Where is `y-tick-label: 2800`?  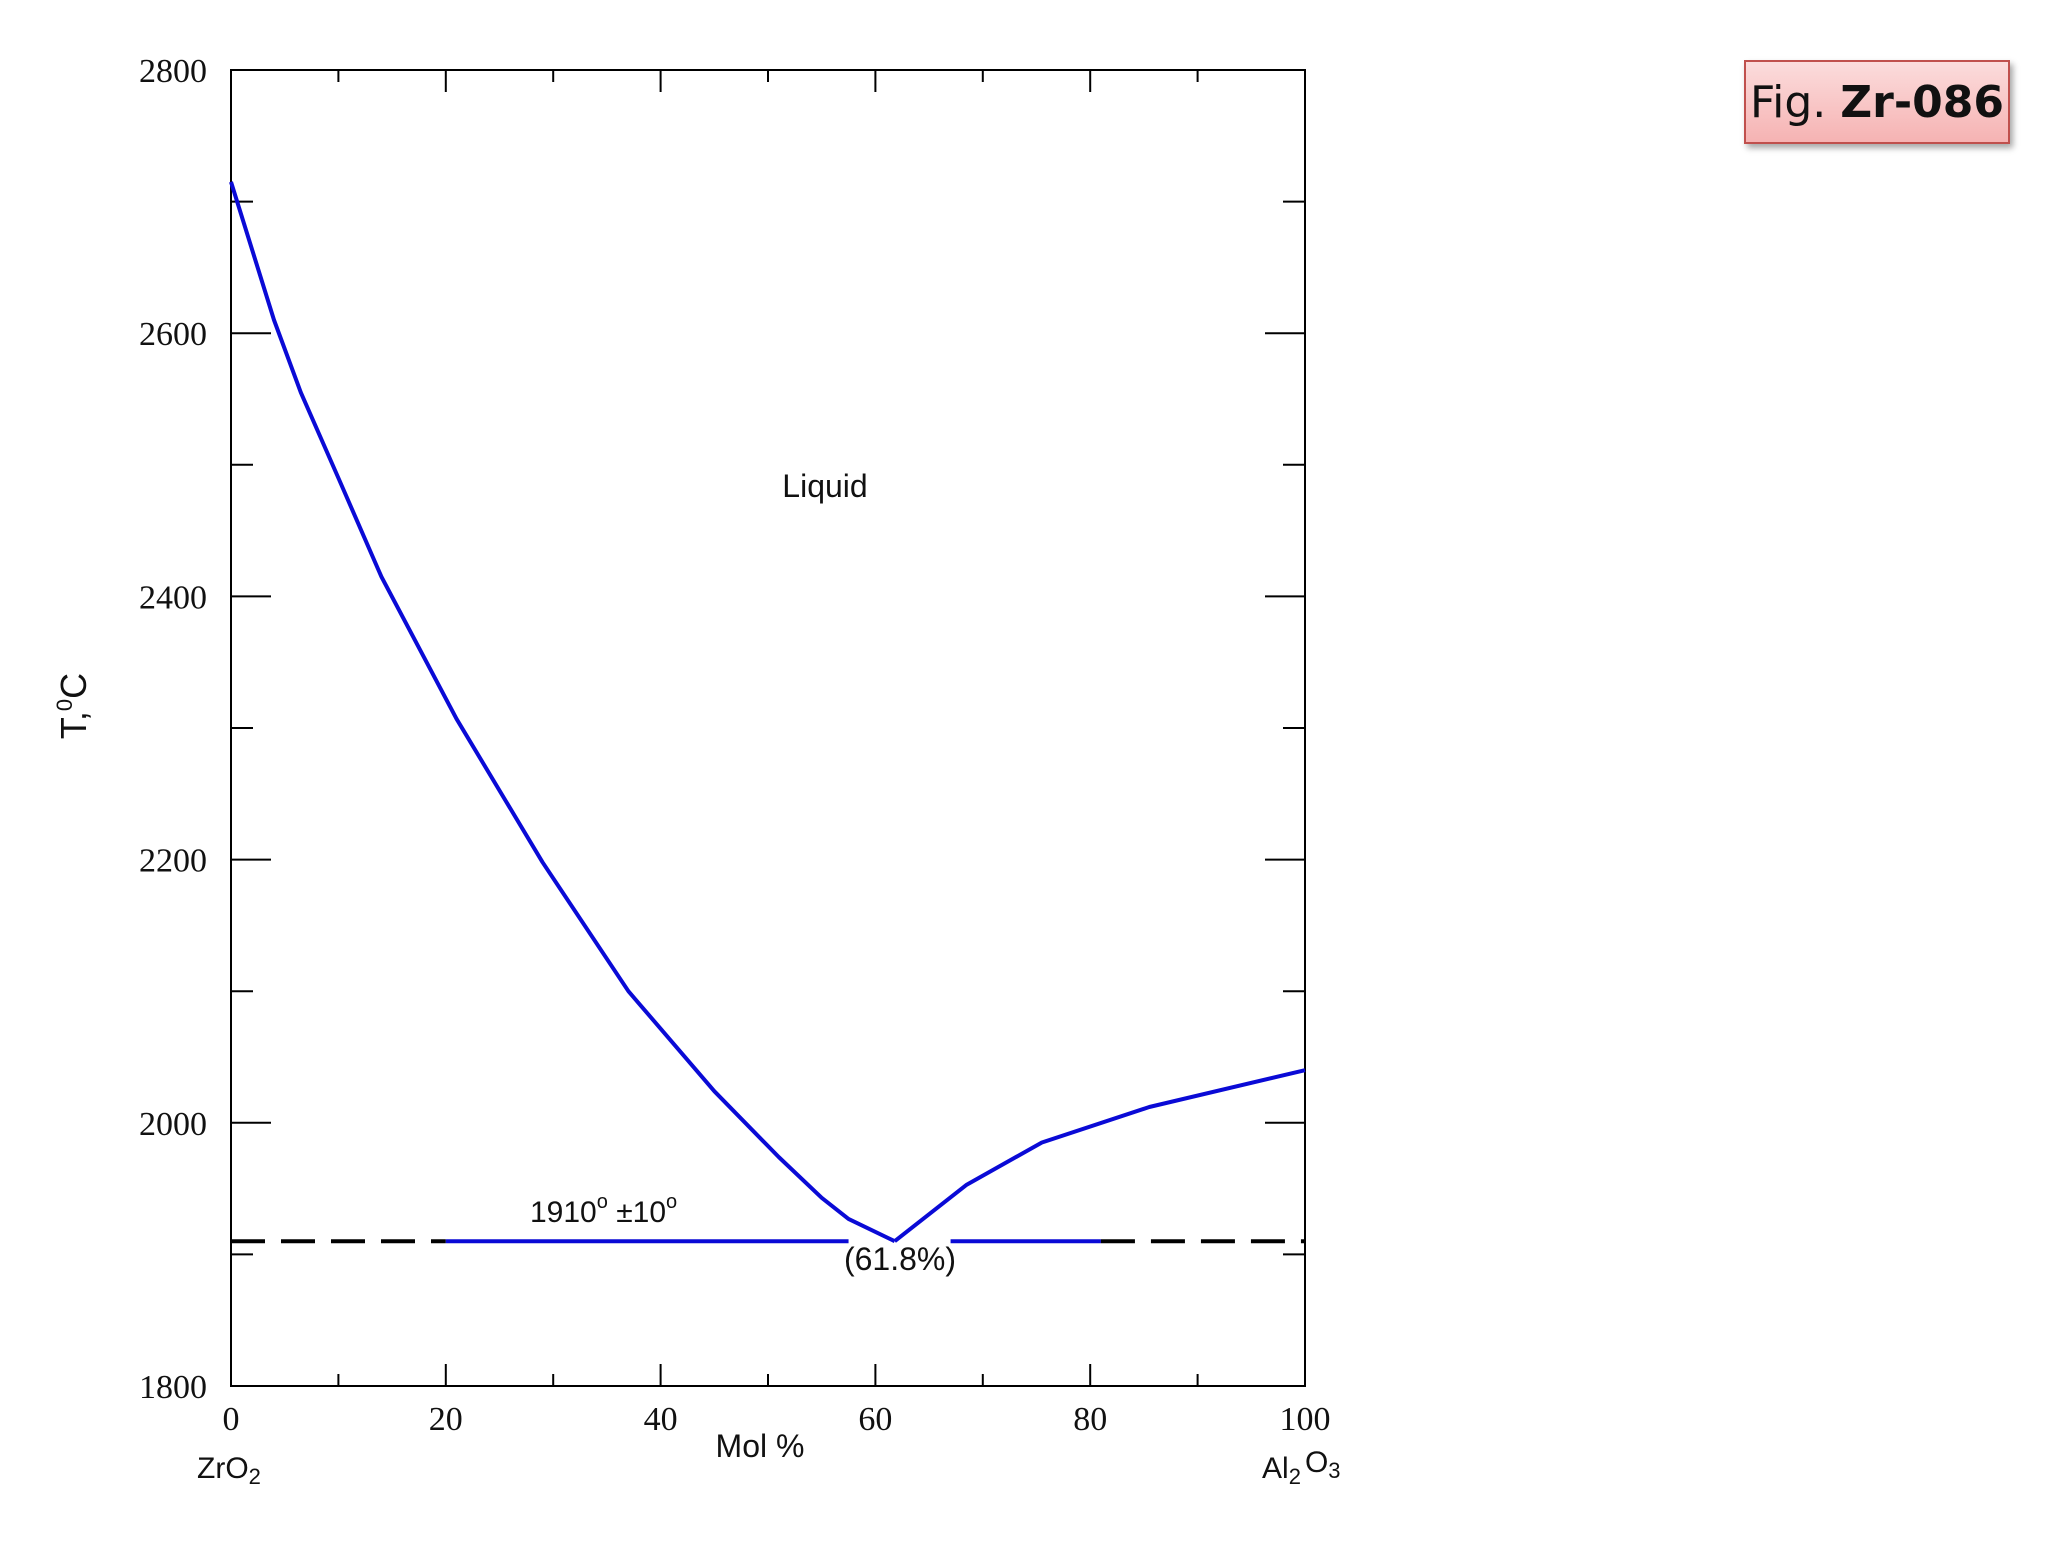
y-tick-label: 2800 is located at coordinates (173, 71).